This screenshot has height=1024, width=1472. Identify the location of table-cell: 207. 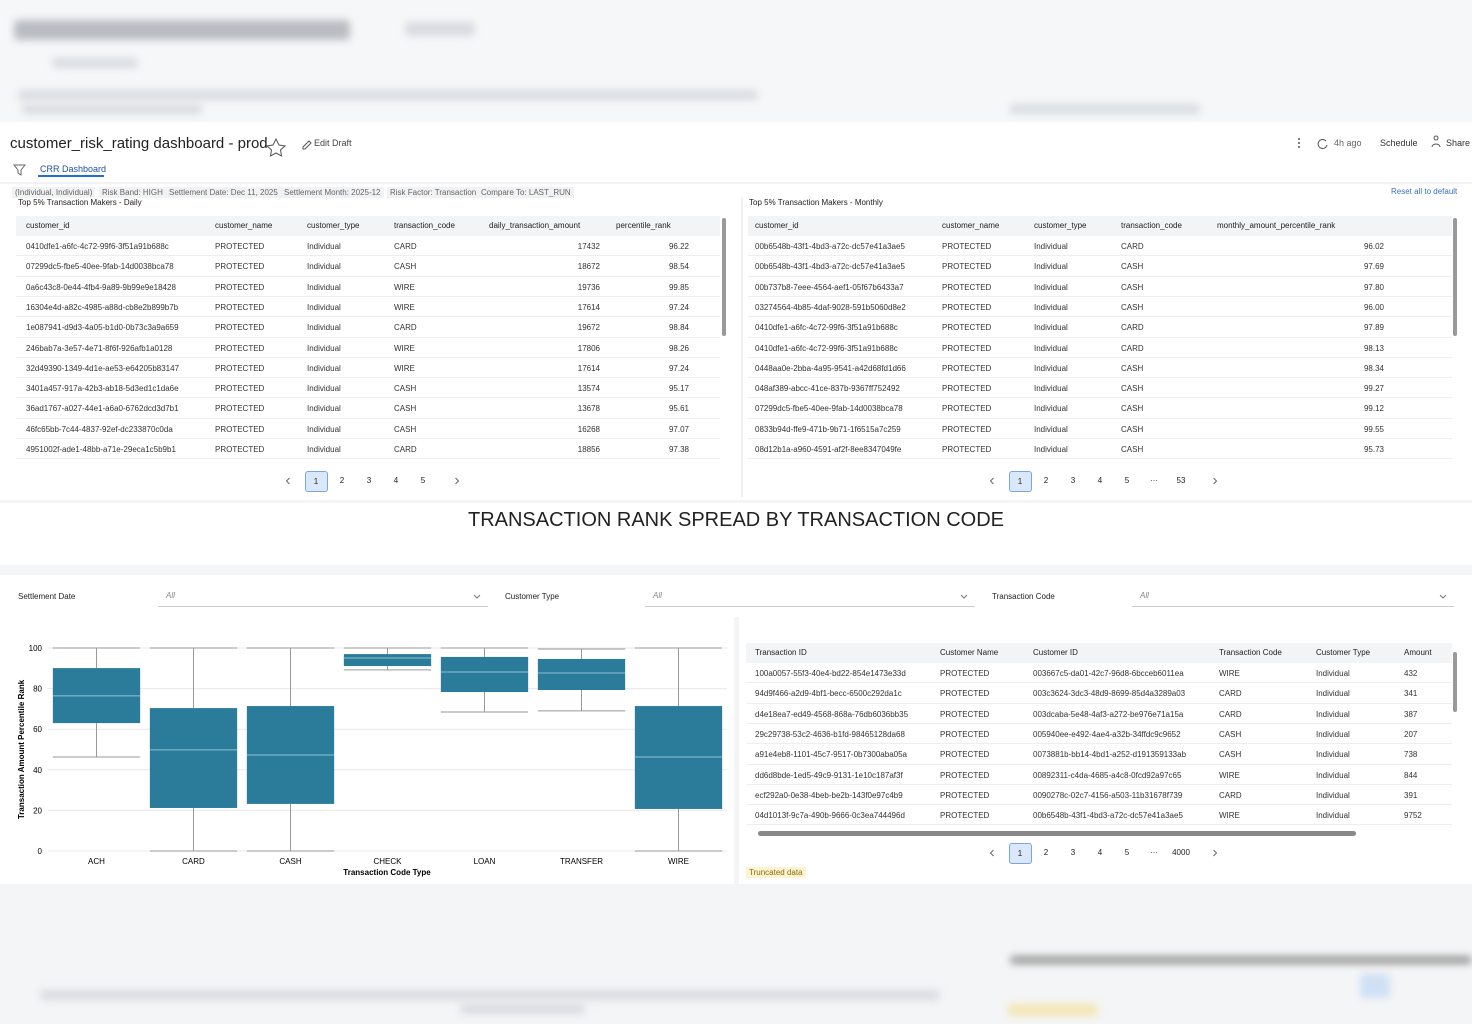
(1411, 734).